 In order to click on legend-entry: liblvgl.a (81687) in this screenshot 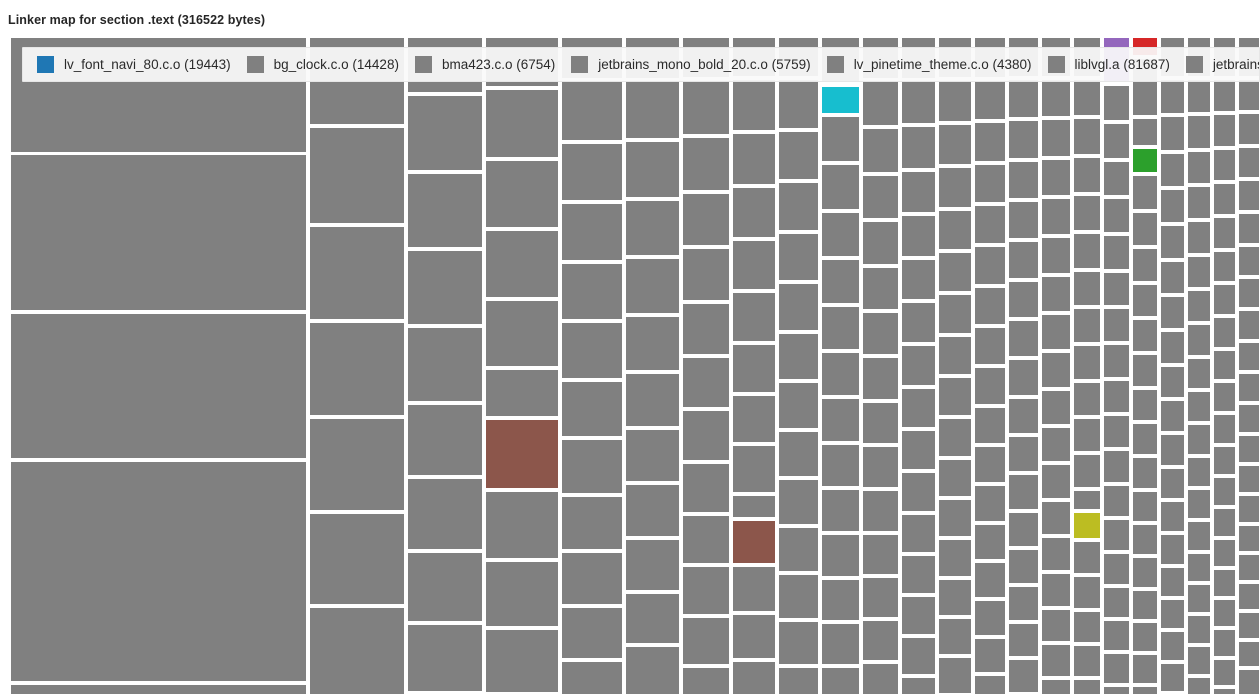, I will do `click(1108, 64)`.